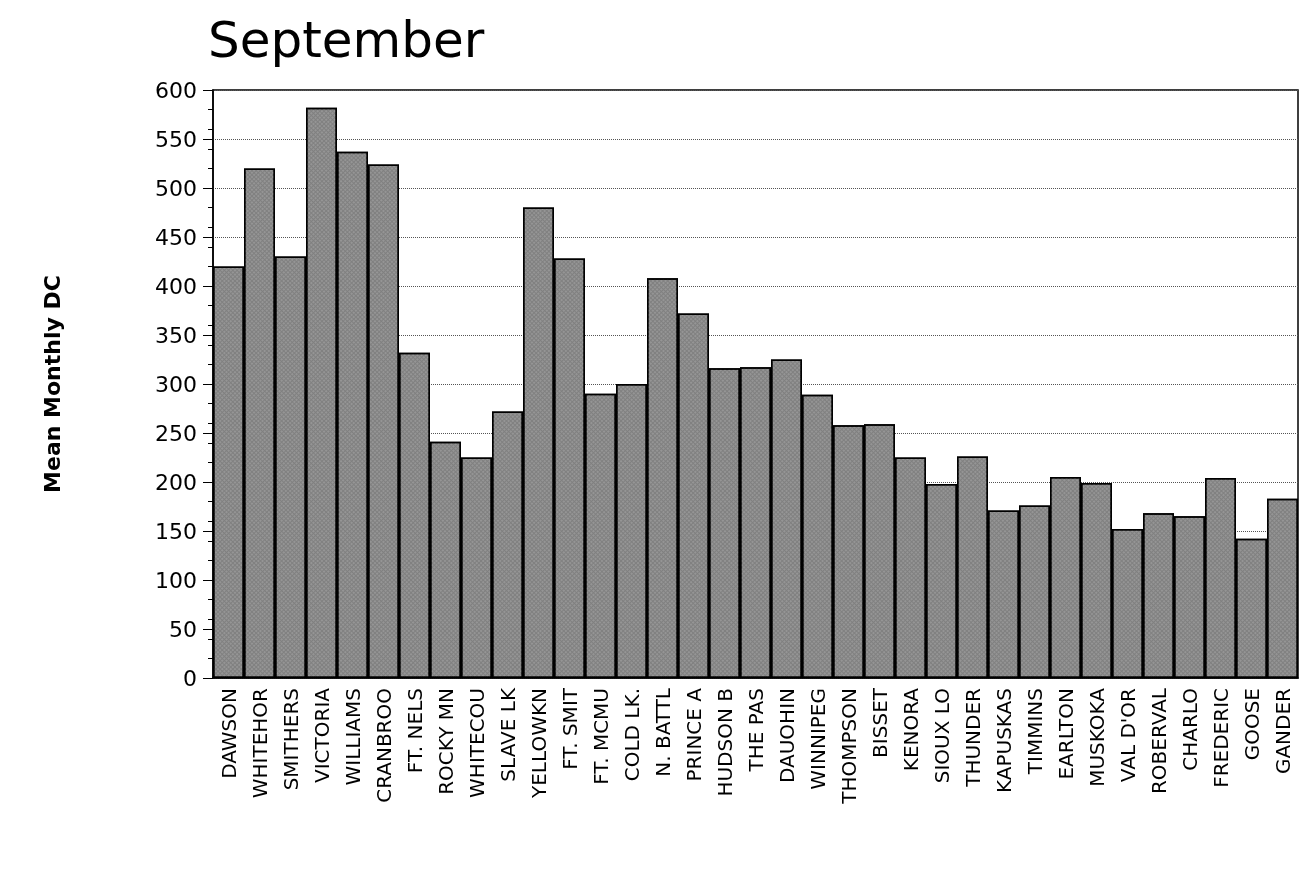  What do you see at coordinates (817, 739) in the screenshot?
I see `x-tick-label: WINNIPEG` at bounding box center [817, 739].